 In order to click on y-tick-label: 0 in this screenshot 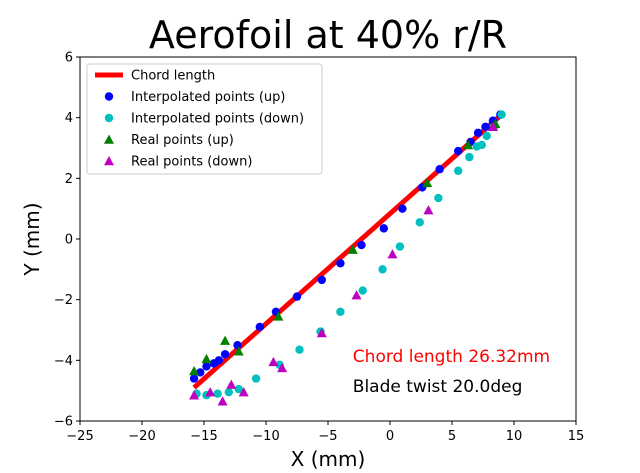, I will do `click(69, 240)`.